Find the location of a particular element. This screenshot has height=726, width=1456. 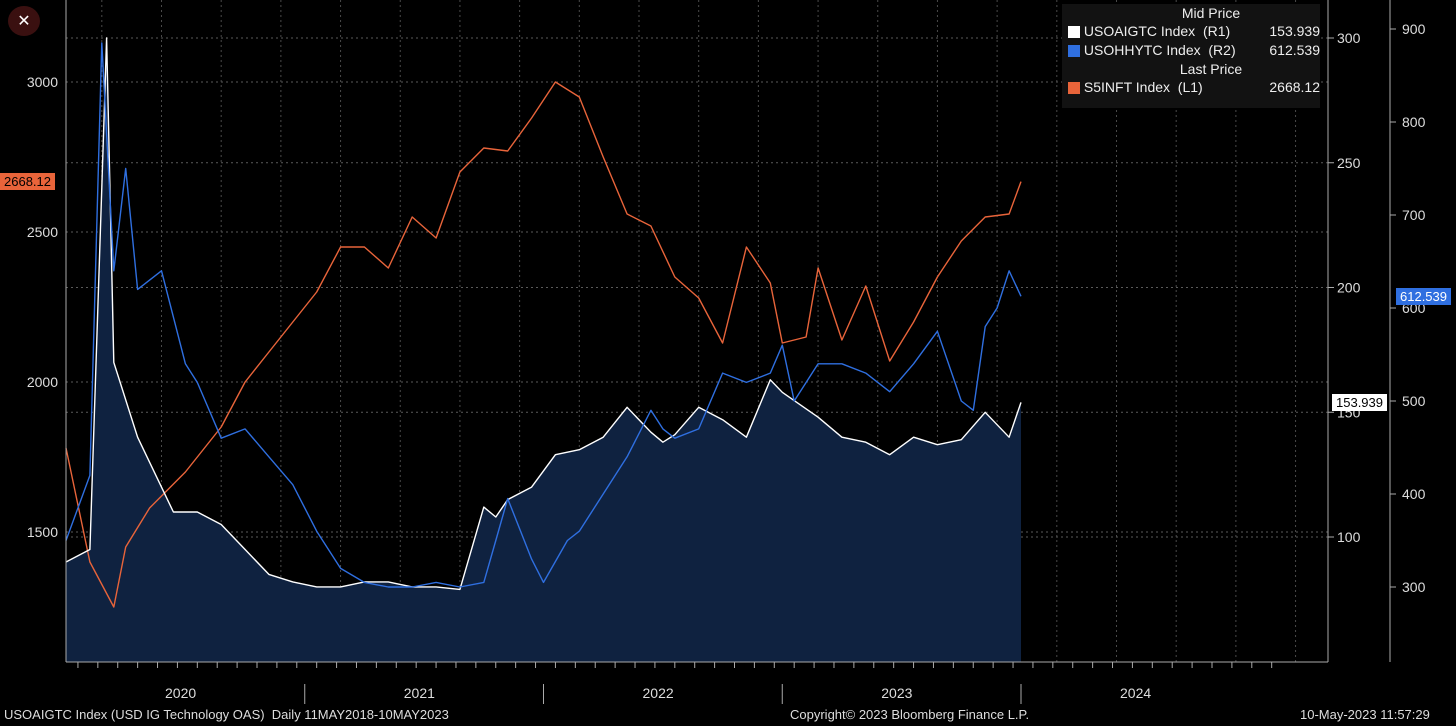

legend-name-usohhytc: USOHHYTC Index (R2) is located at coordinates (1159, 50).